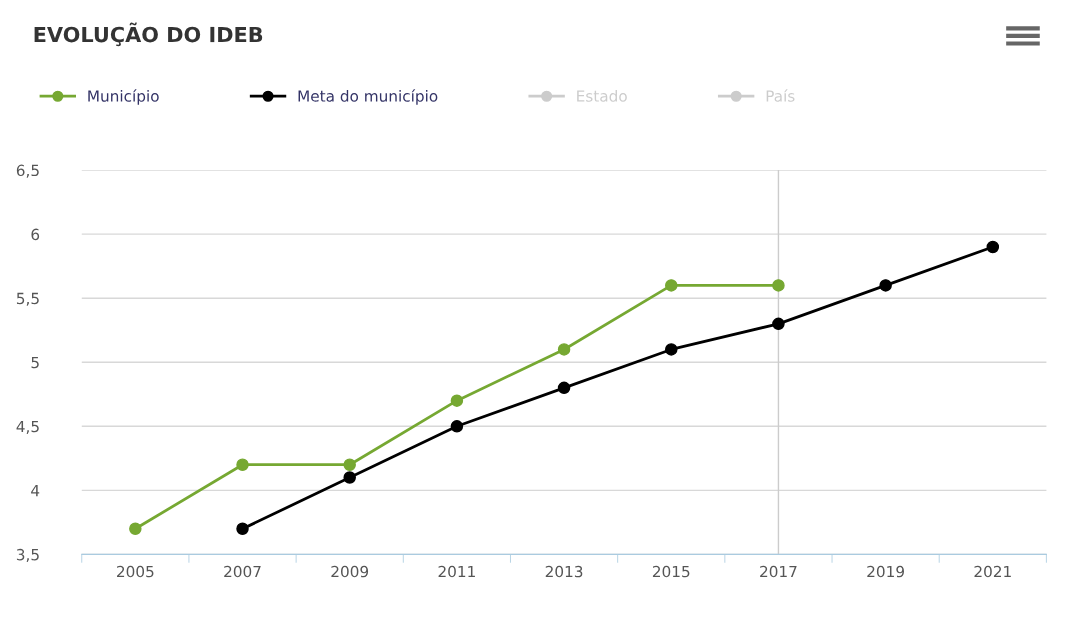  I want to click on x-tick-label: 2013, so click(564, 571).